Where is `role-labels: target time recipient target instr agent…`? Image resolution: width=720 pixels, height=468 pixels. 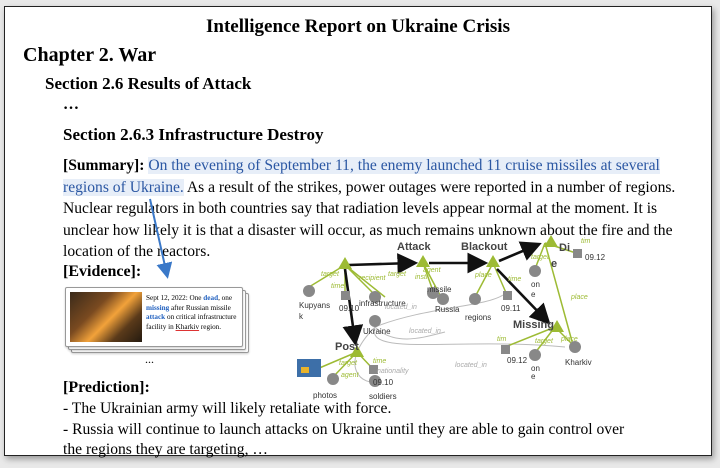 role-labels: target time recipient target instr agent… is located at coordinates (456, 308).